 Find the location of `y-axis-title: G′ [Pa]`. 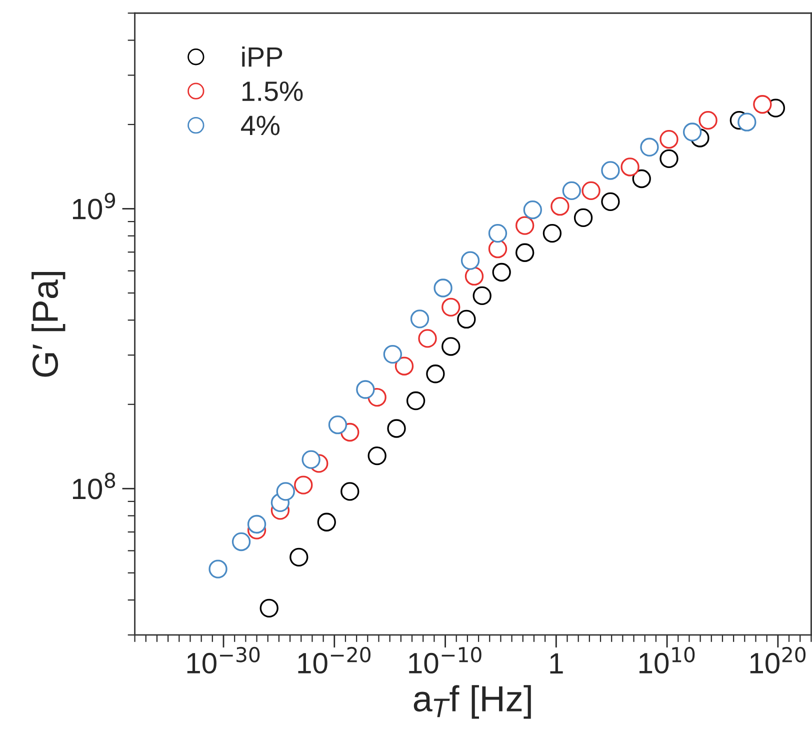

y-axis-title: G′ [Pa] is located at coordinates (49, 324).